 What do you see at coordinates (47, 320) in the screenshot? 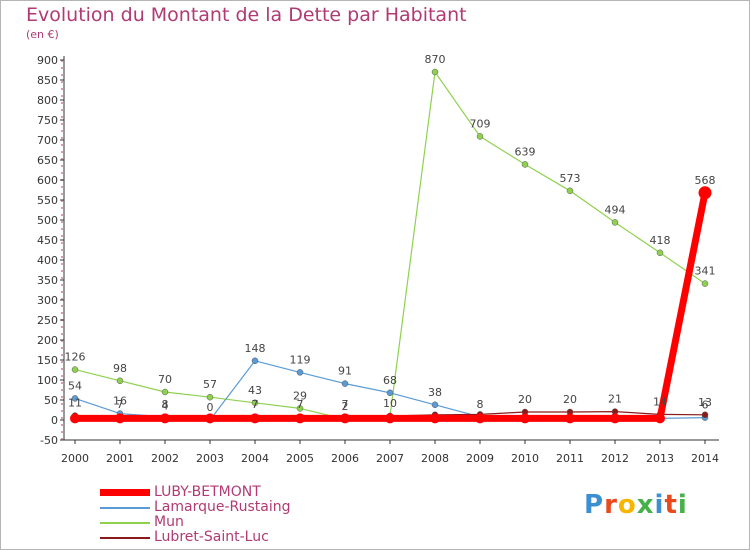
I see `y-tick-label: 250` at bounding box center [47, 320].